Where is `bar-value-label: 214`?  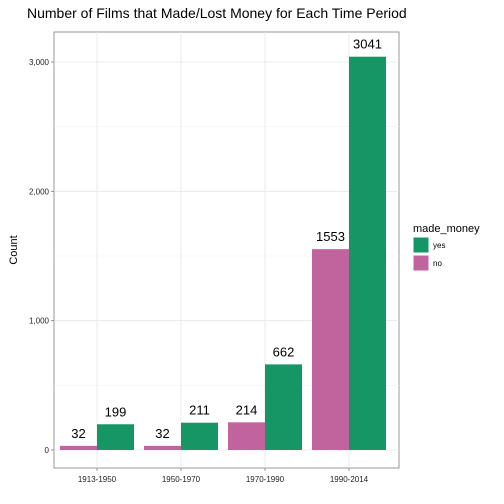
bar-value-label: 214 is located at coordinates (247, 409).